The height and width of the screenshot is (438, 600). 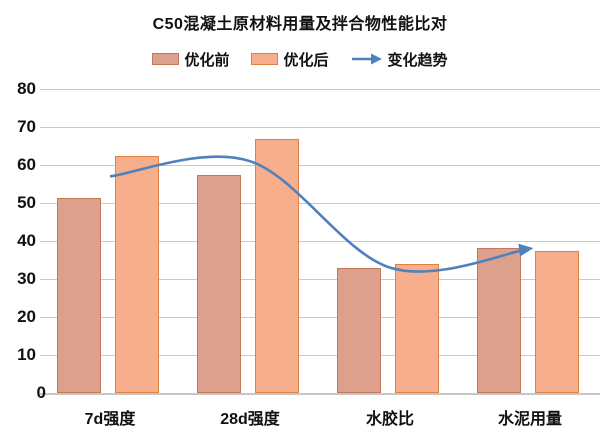 I want to click on bar-after-水泥用量, so click(x=557, y=321).